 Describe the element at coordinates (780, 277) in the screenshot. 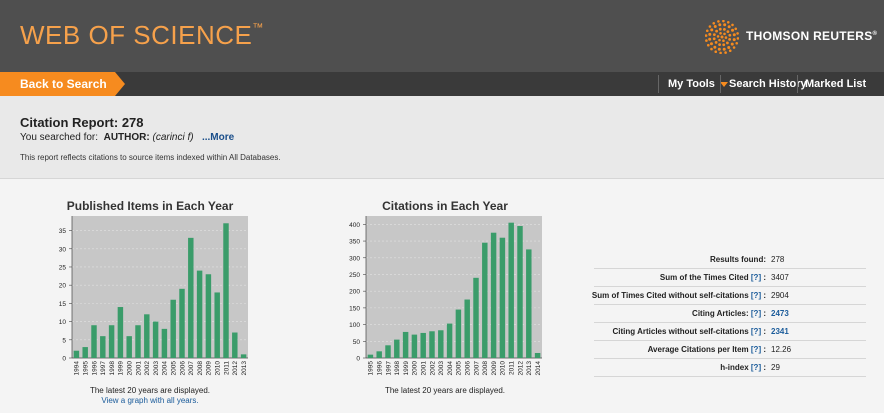

I see `stat-value: 3407` at that location.